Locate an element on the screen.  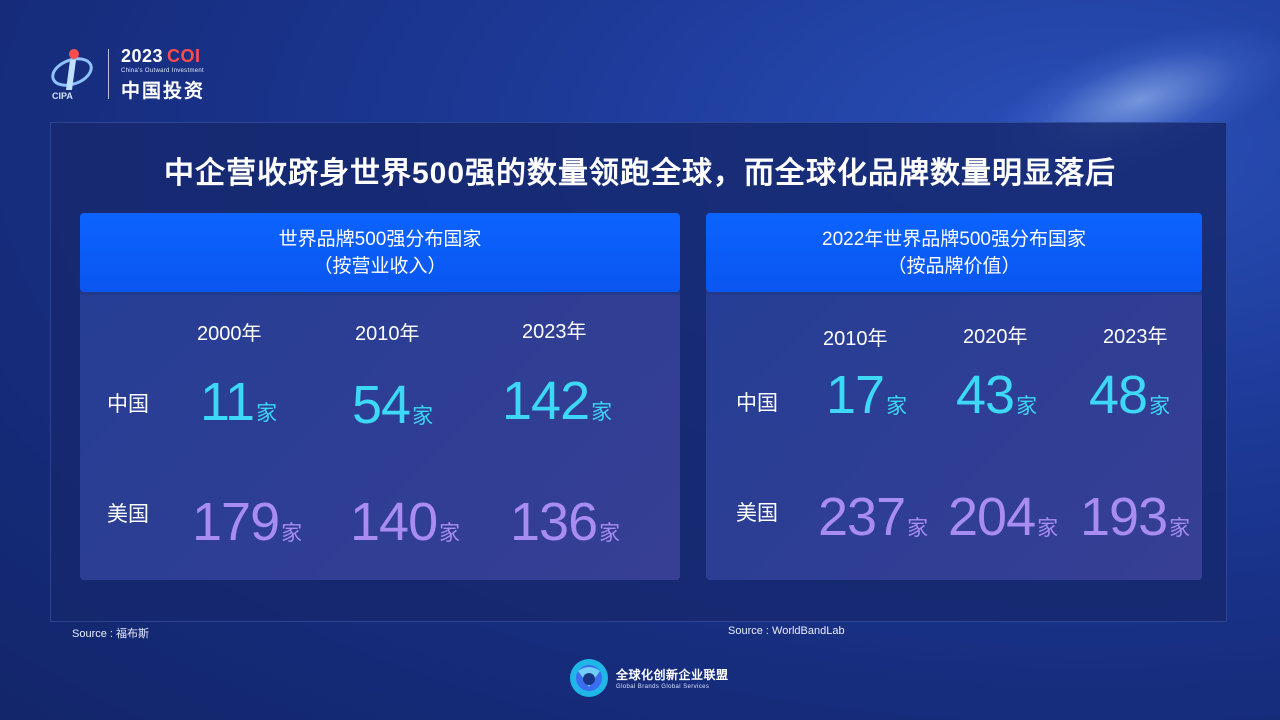
left-china-2023: 142家 is located at coordinates (557, 401).